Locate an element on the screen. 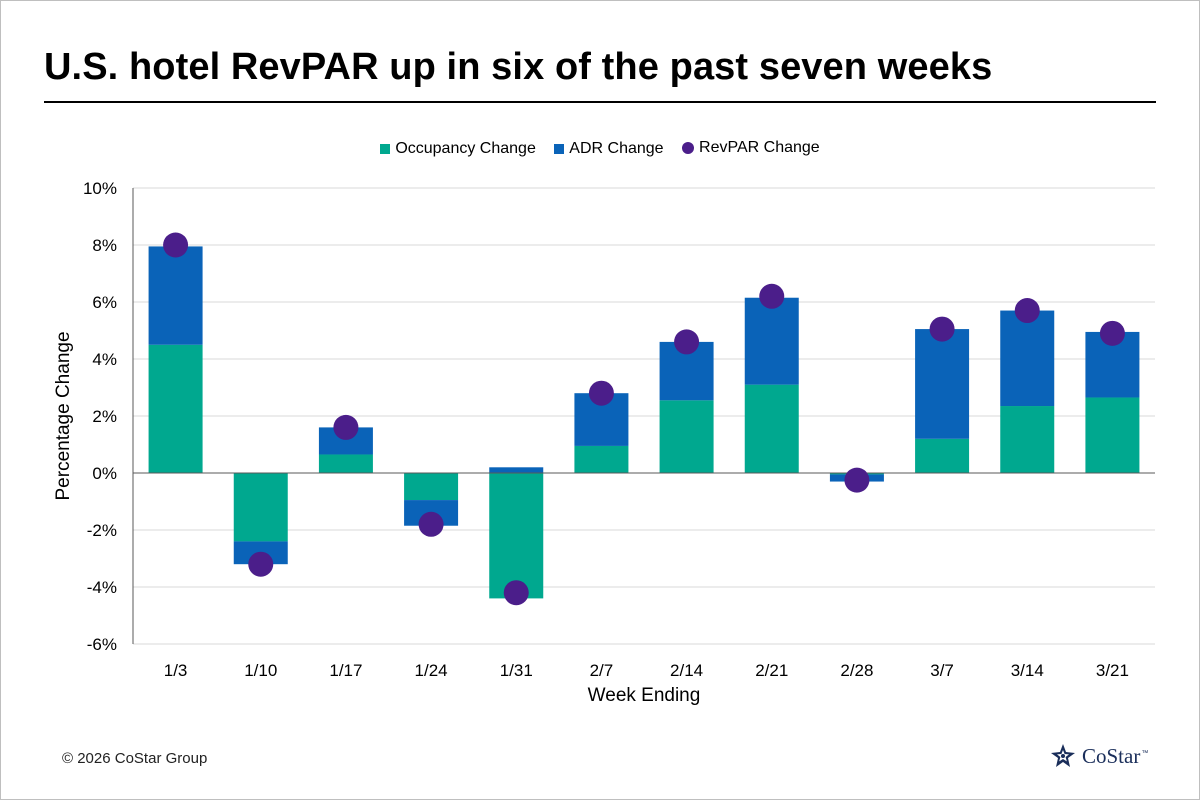 This screenshot has height=800, width=1200. logo-trademark: ™ is located at coordinates (1145, 753).